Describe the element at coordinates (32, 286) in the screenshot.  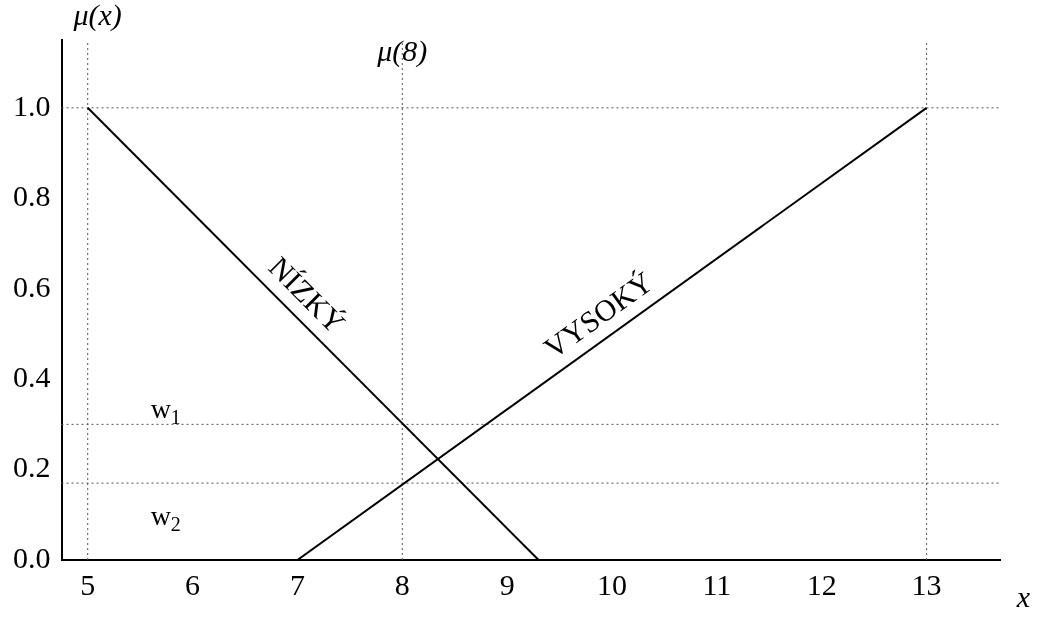
I see `y-tick-label: 0.6` at that location.